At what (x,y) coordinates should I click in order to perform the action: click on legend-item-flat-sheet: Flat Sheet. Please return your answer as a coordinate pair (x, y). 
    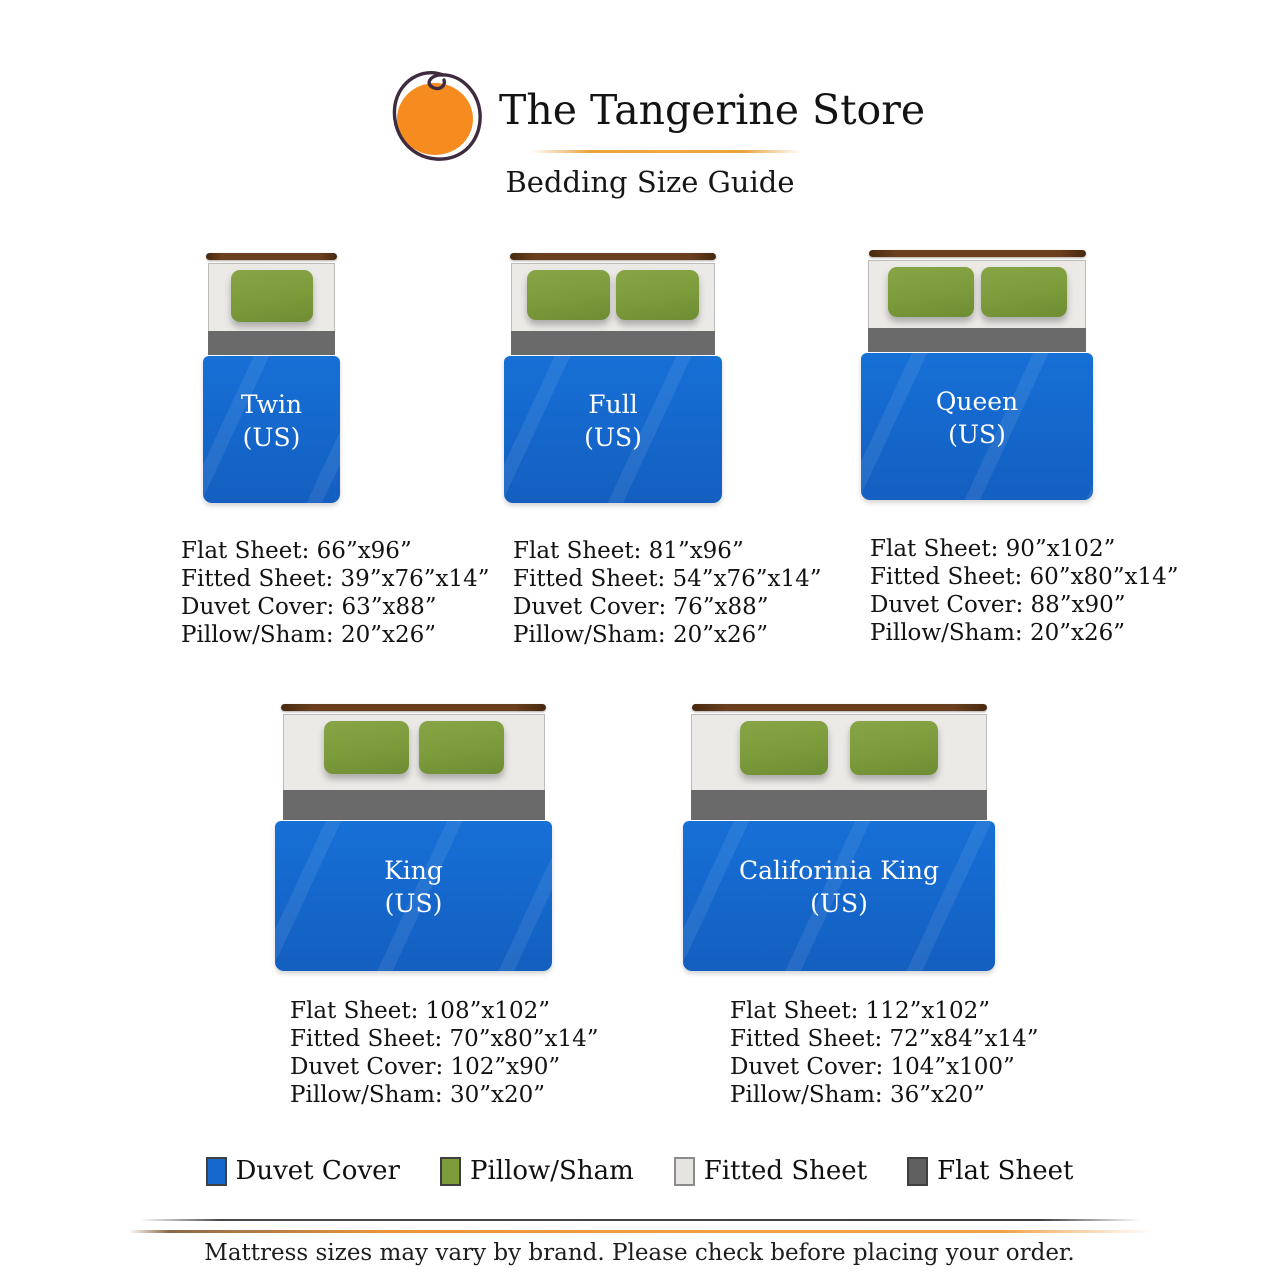
    Looking at the image, I should click on (990, 1171).